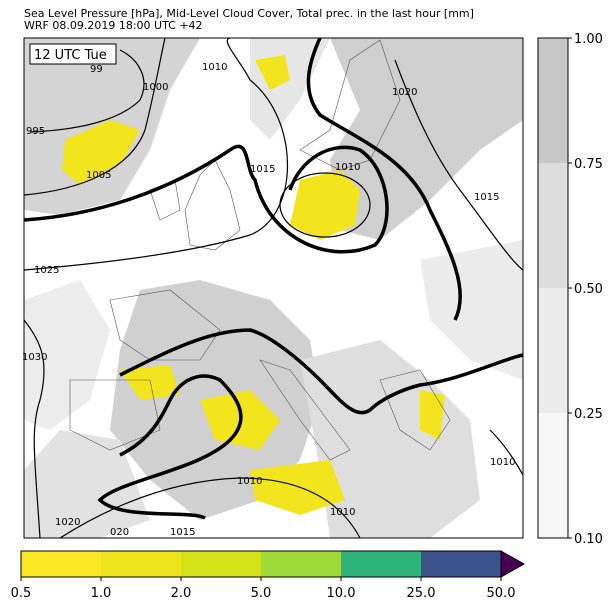  What do you see at coordinates (341, 593) in the screenshot?
I see `colorbar-tick-label: 10.0` at bounding box center [341, 593].